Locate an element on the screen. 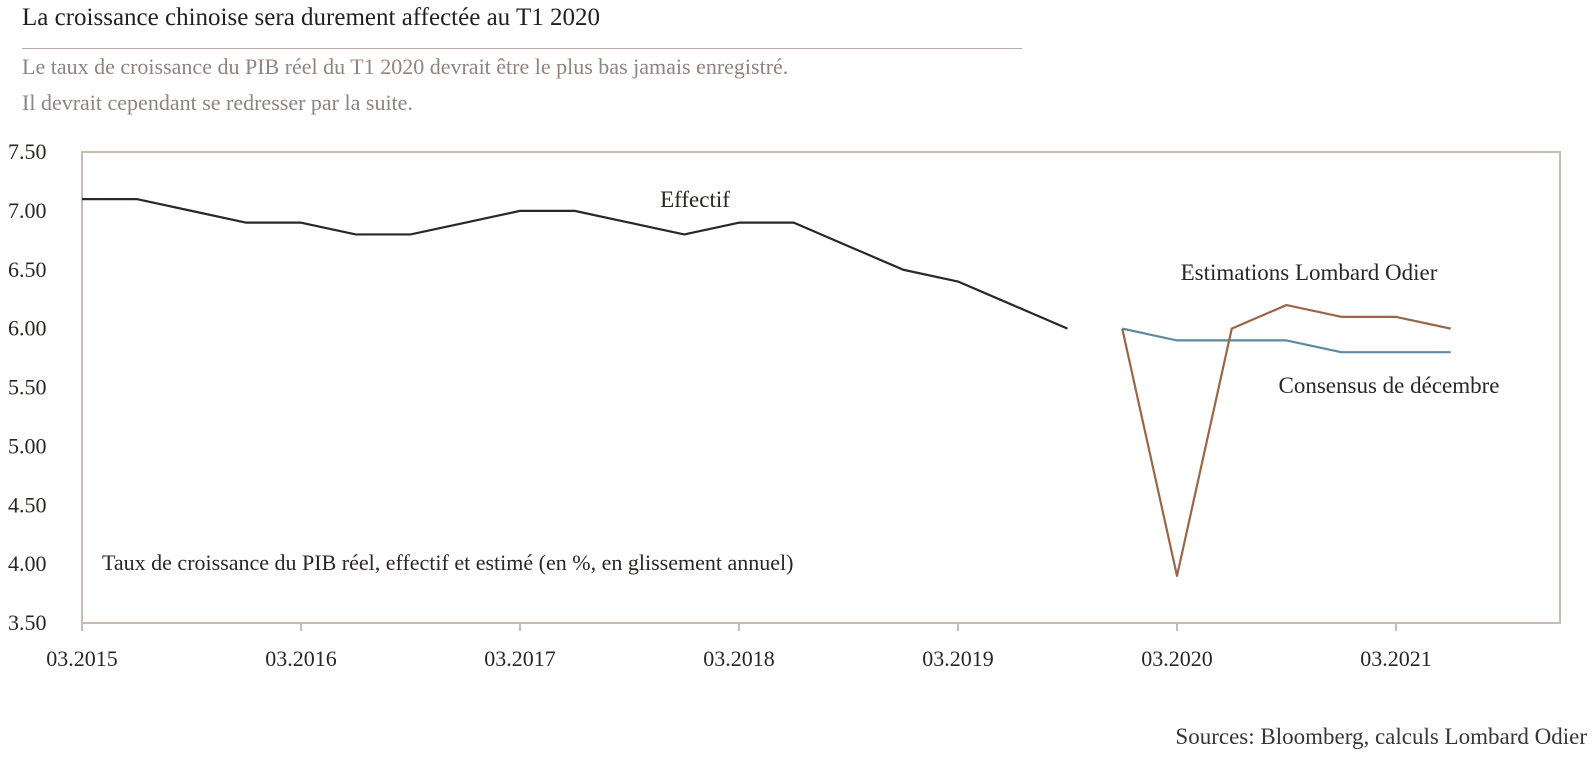  y-tick-label: 5.50 is located at coordinates (27, 387).